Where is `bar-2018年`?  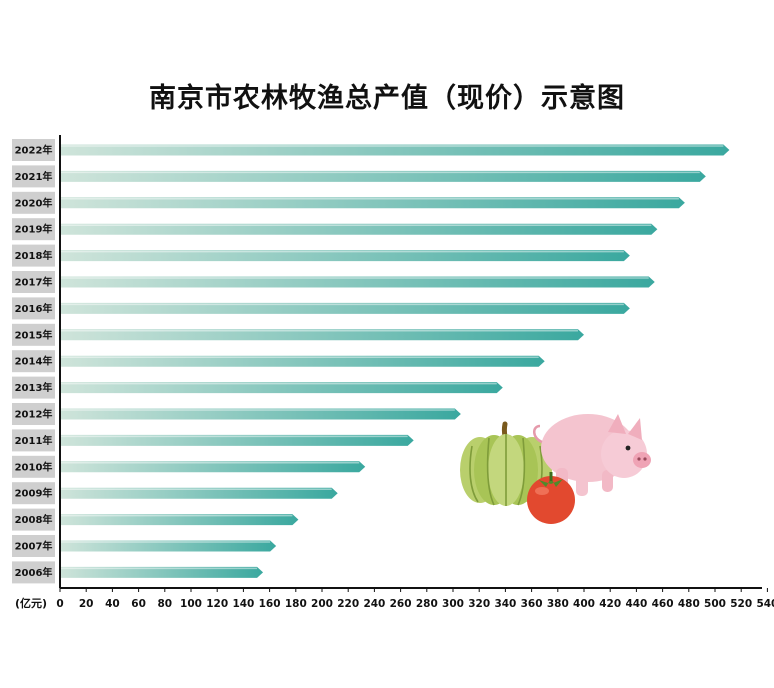
bar-2018年 is located at coordinates (345, 256).